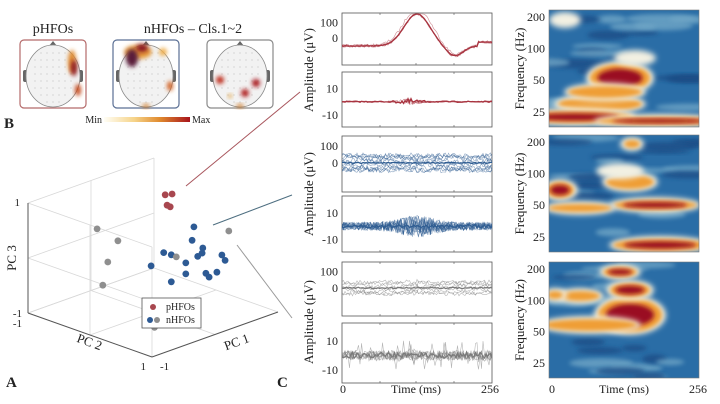  Describe the element at coordinates (539, 237) in the screenshot. I see `frequency-tick-label: 25` at that location.